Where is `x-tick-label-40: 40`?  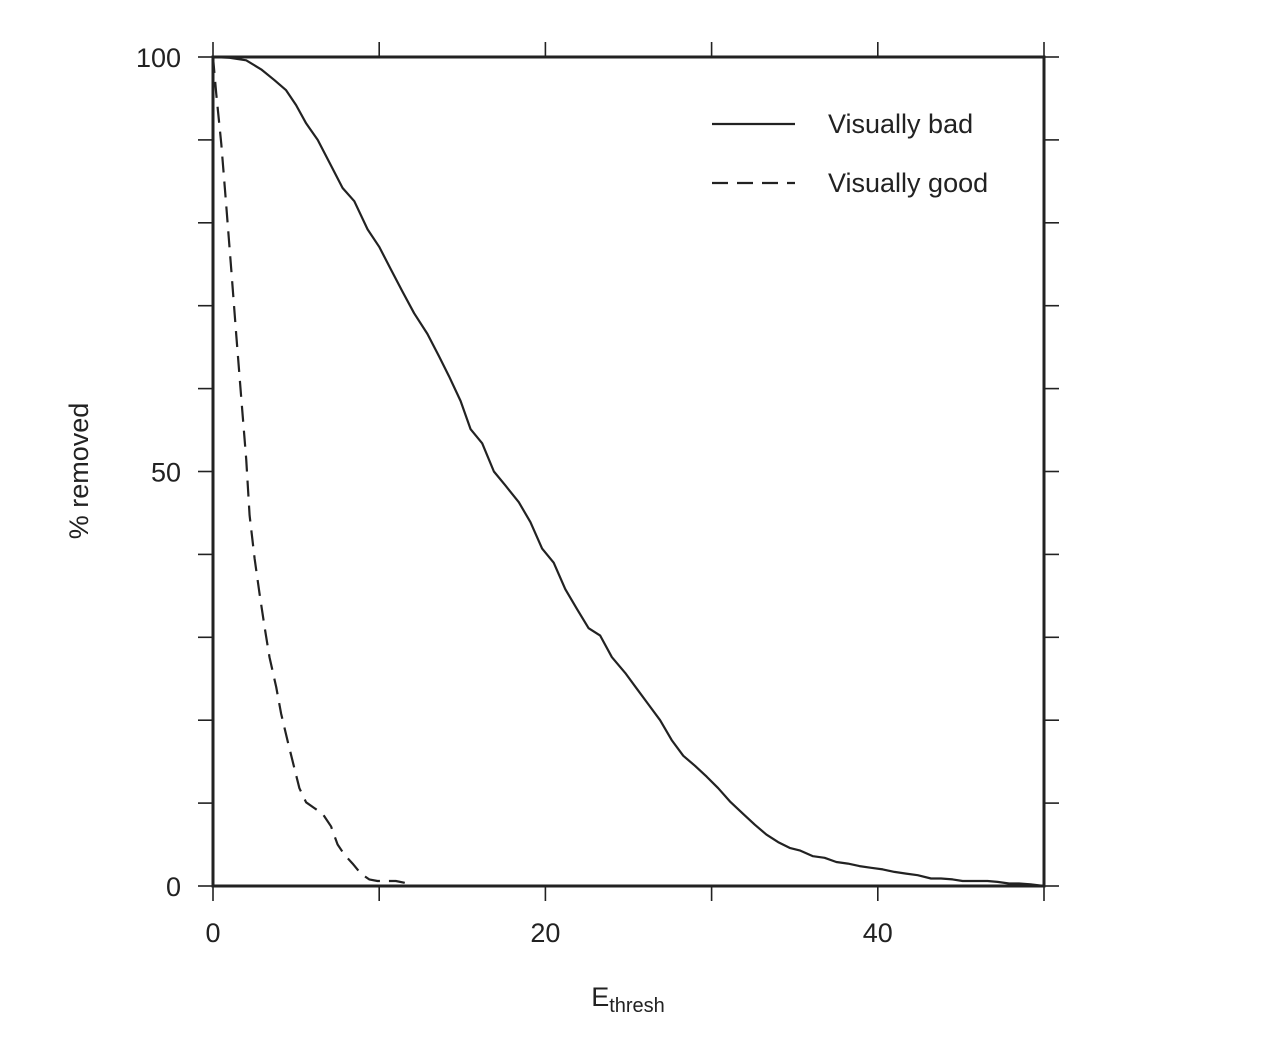 x-tick-label-40: 40 is located at coordinates (878, 933).